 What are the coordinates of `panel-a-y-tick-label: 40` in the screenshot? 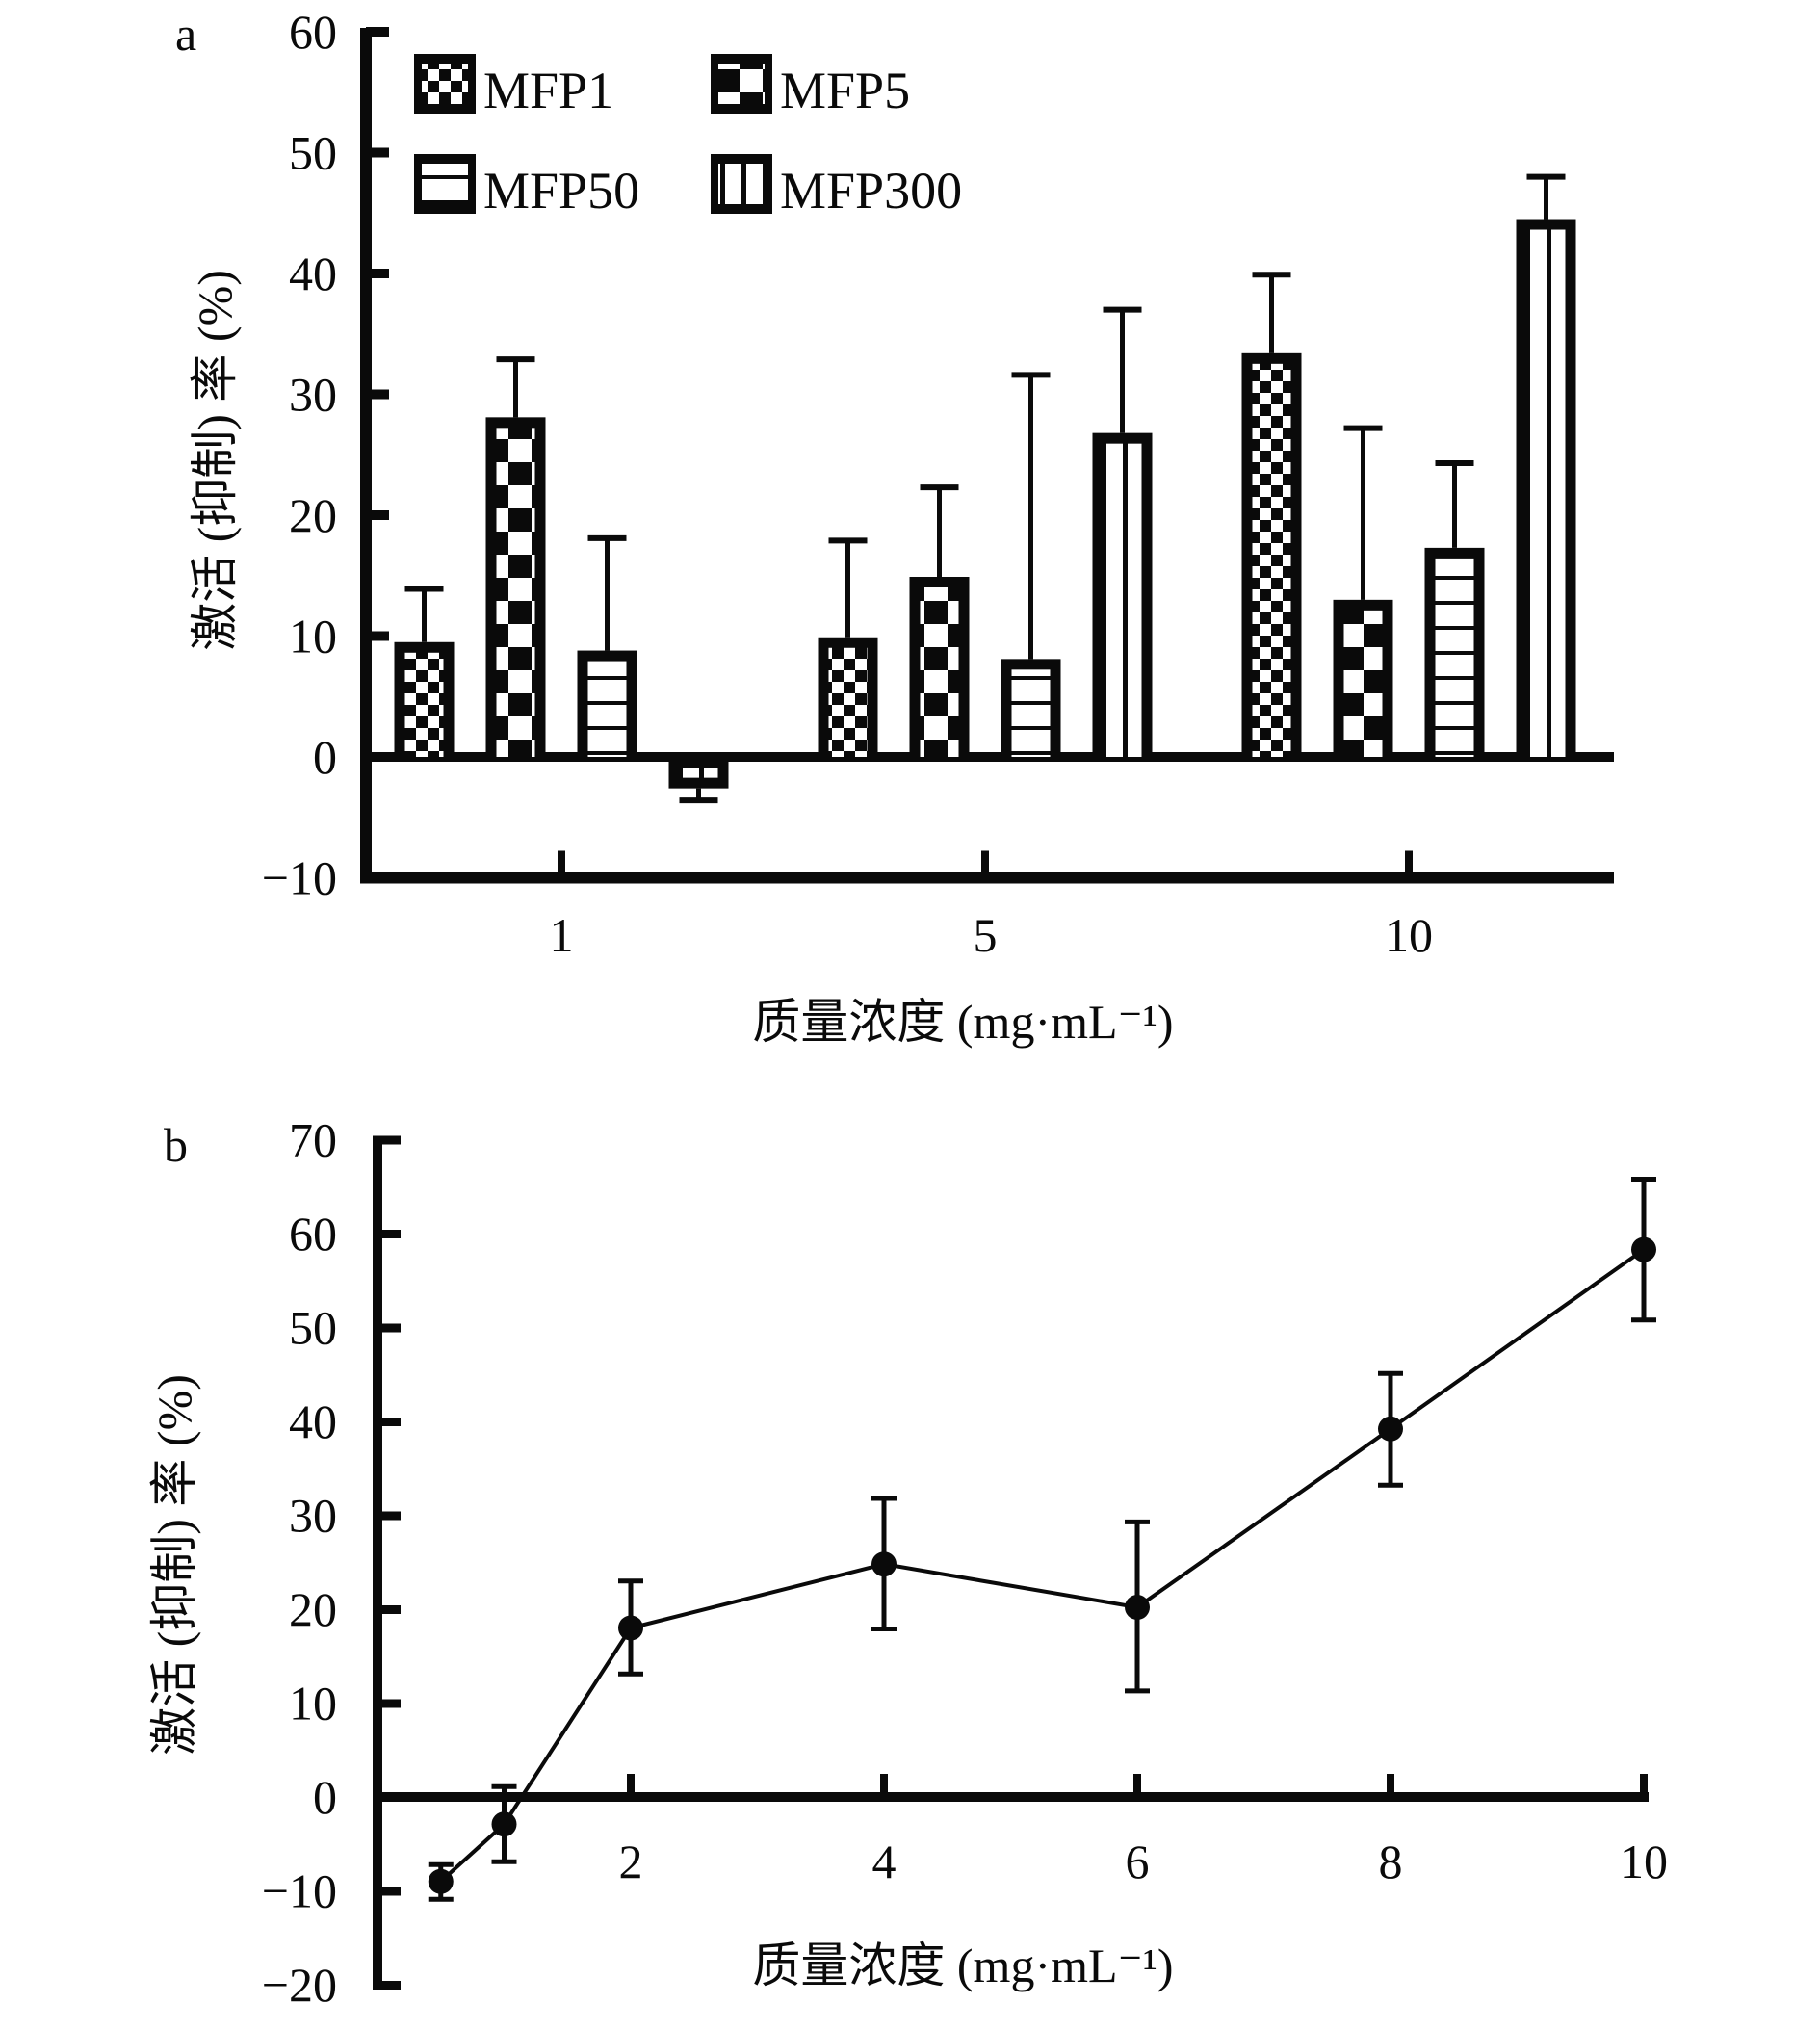 It's located at (313, 273).